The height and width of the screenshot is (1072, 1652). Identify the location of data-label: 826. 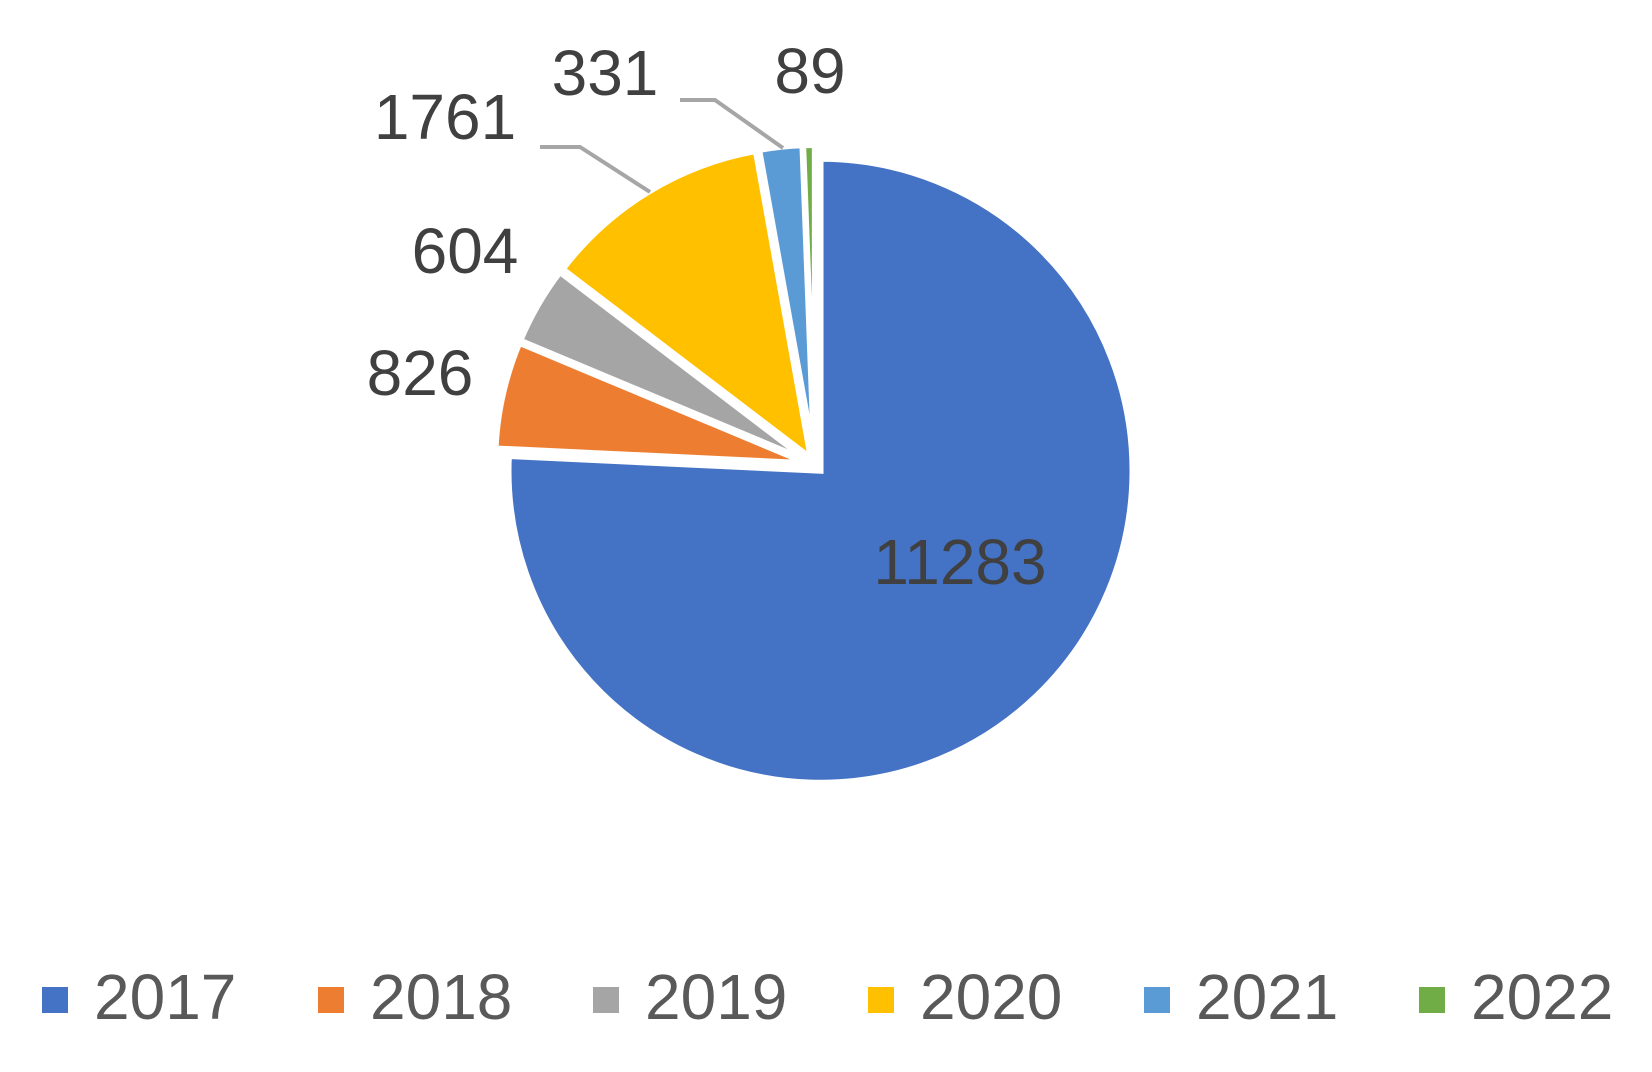
(420, 373).